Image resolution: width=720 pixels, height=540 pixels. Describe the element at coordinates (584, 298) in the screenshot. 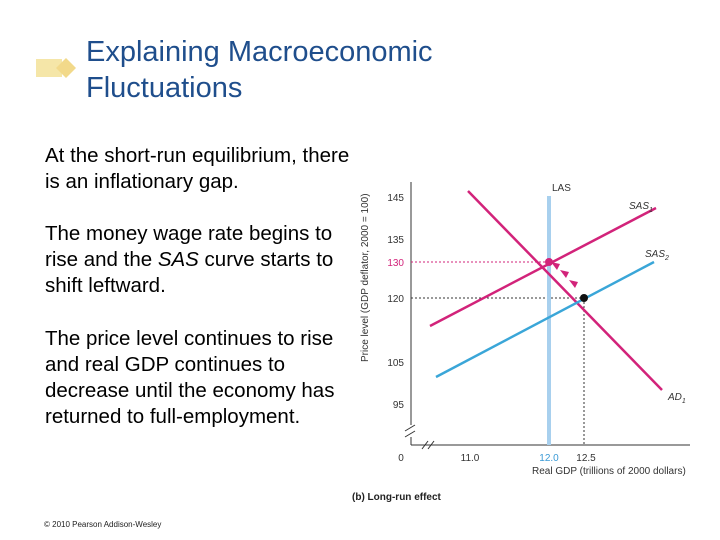

I see `long-run-equilibrium-point` at that location.